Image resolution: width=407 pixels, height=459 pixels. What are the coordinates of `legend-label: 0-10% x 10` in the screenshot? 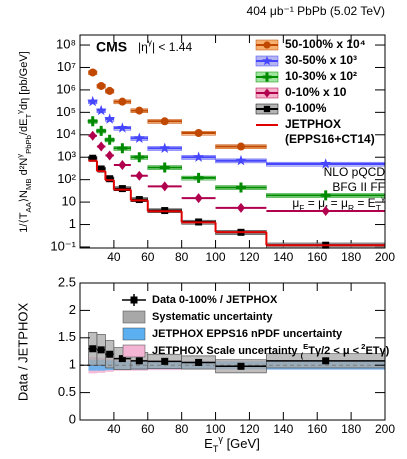 It's located at (316, 92).